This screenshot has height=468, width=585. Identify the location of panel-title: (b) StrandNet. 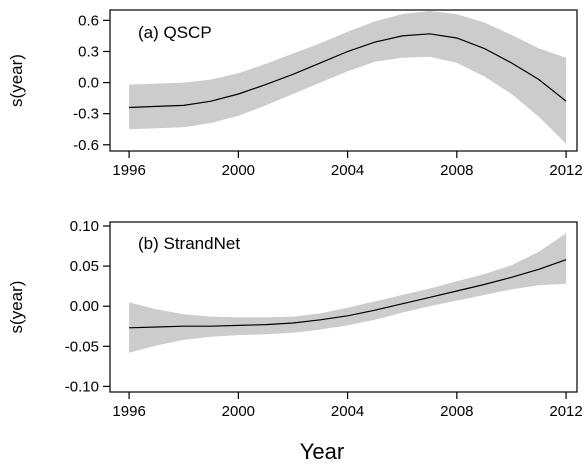
(189, 243).